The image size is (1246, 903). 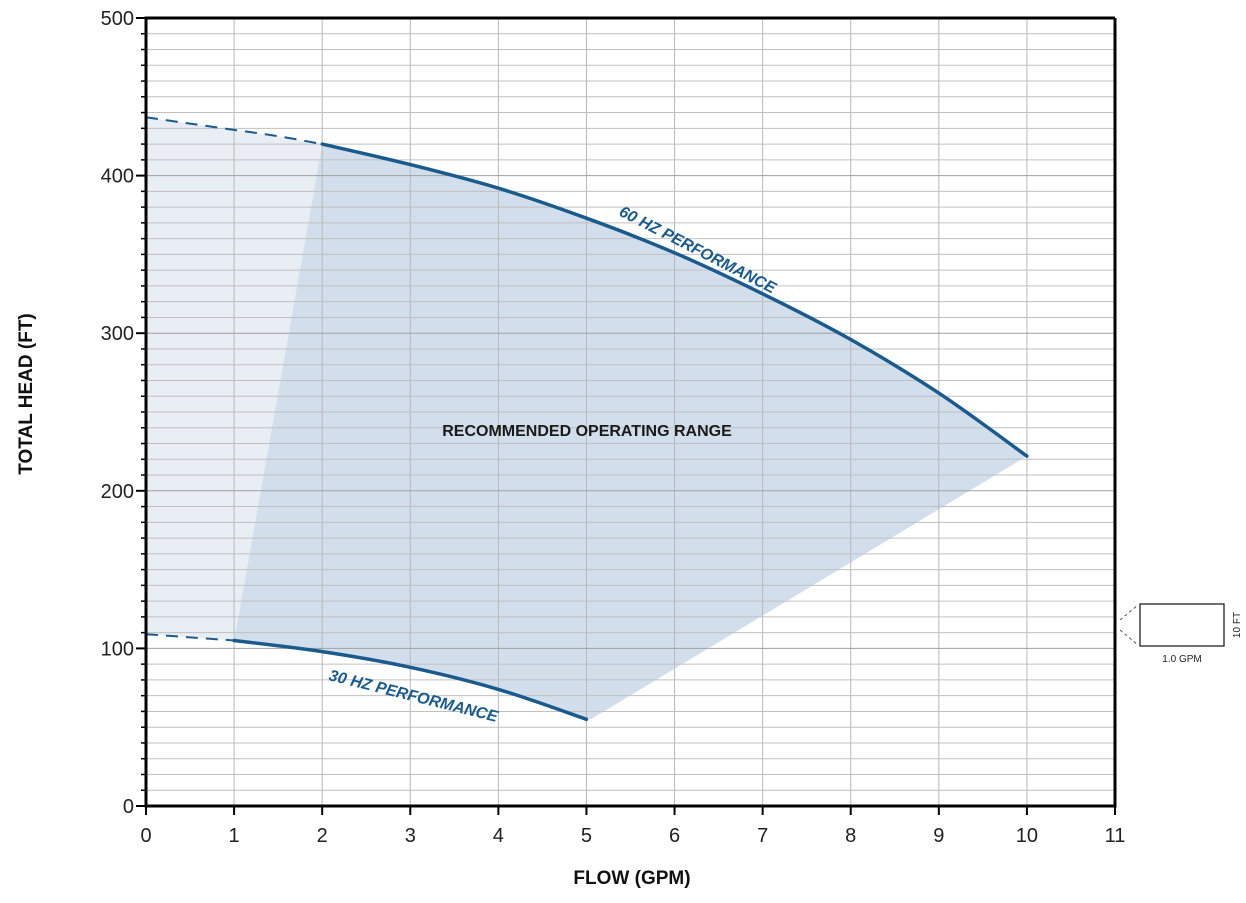 I want to click on x-tick-label: 10, so click(x=1027, y=836).